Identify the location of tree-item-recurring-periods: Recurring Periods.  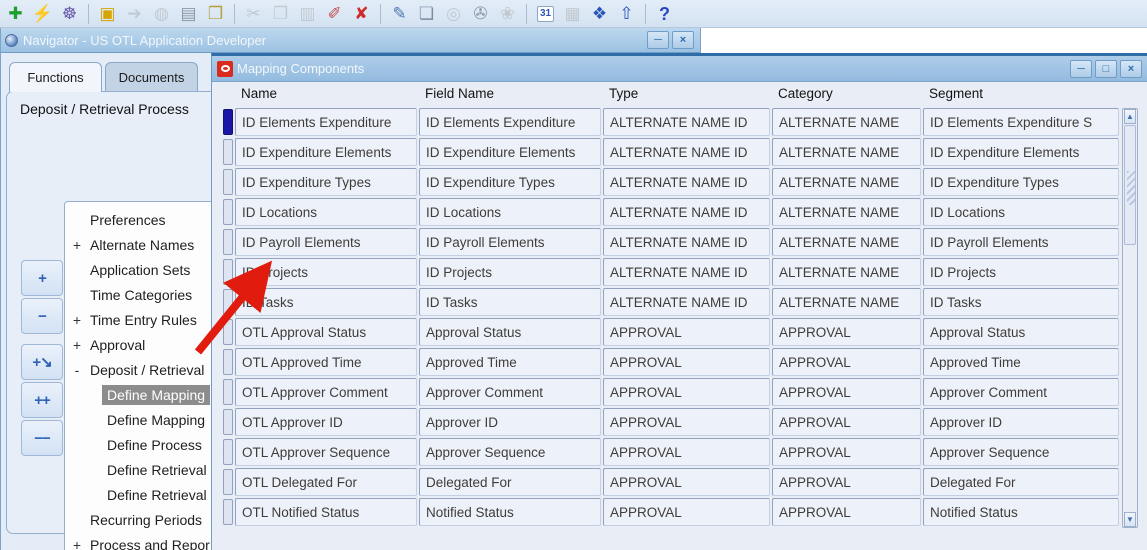
(214, 519).